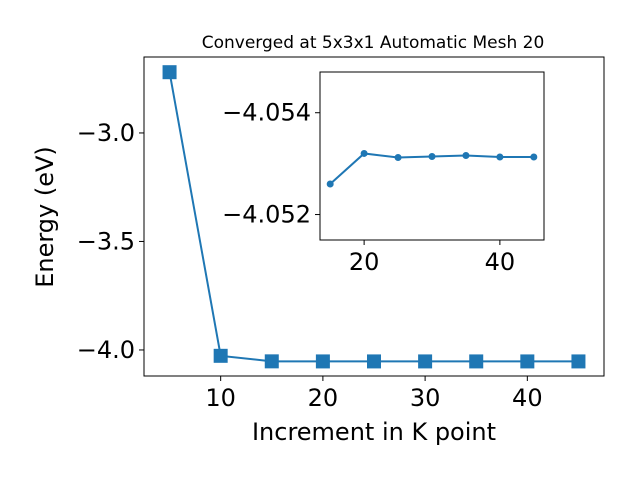 Image resolution: width=640 pixels, height=480 pixels. I want to click on x-axis-label: Increment in K point, so click(374, 432).